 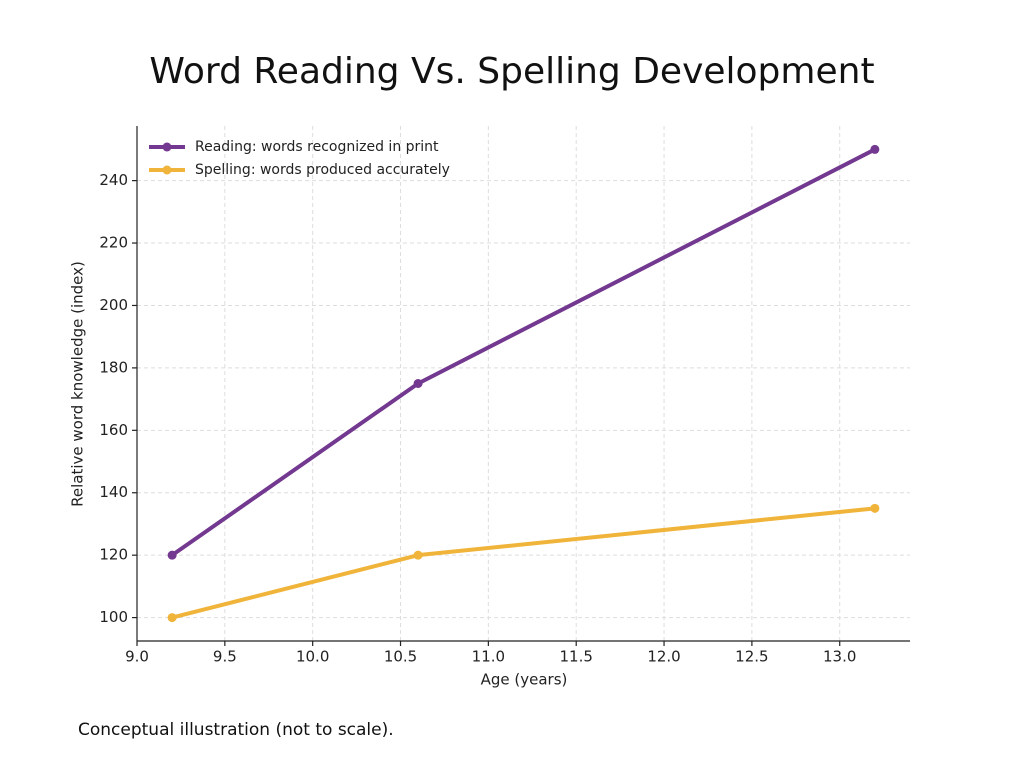 What do you see at coordinates (225, 657) in the screenshot?
I see `x-tick-label: 9.5` at bounding box center [225, 657].